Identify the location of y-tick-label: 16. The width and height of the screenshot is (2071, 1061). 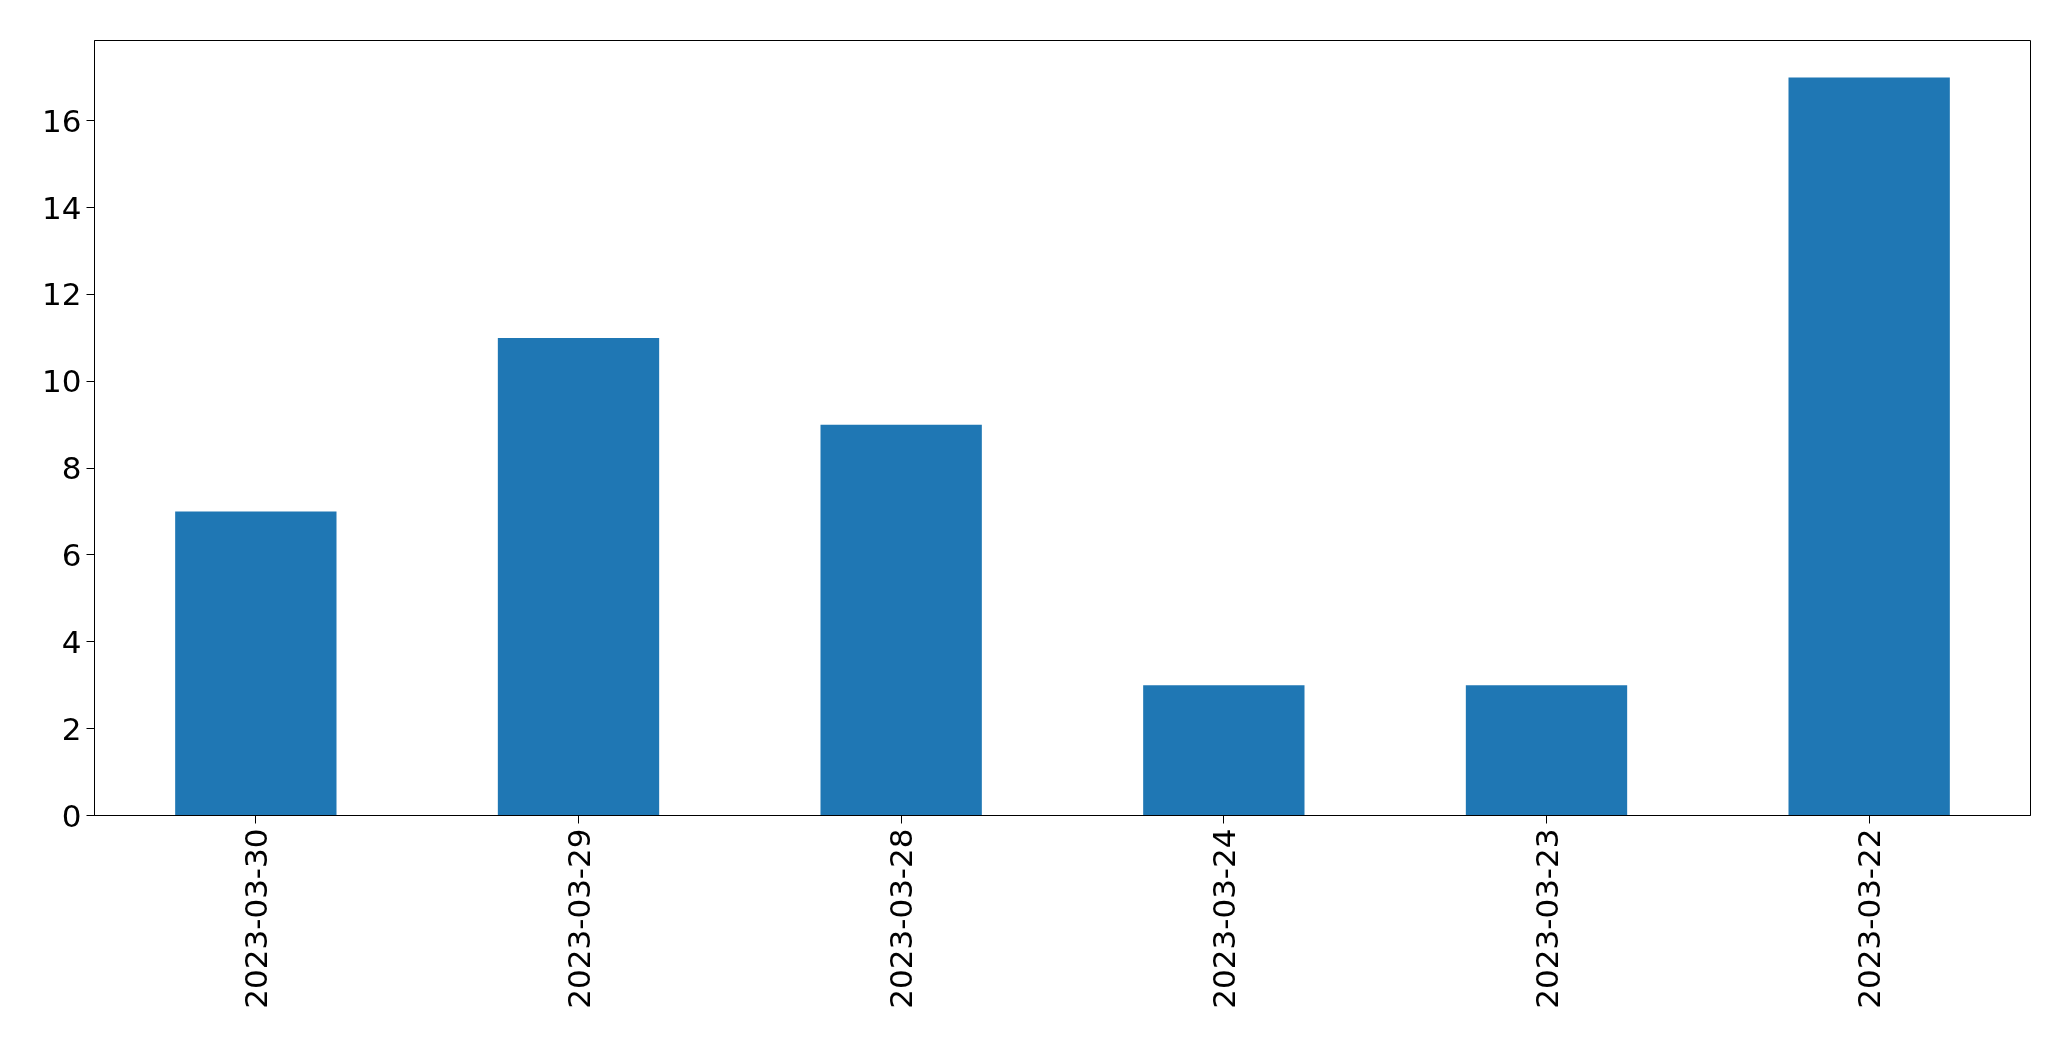
(62, 120).